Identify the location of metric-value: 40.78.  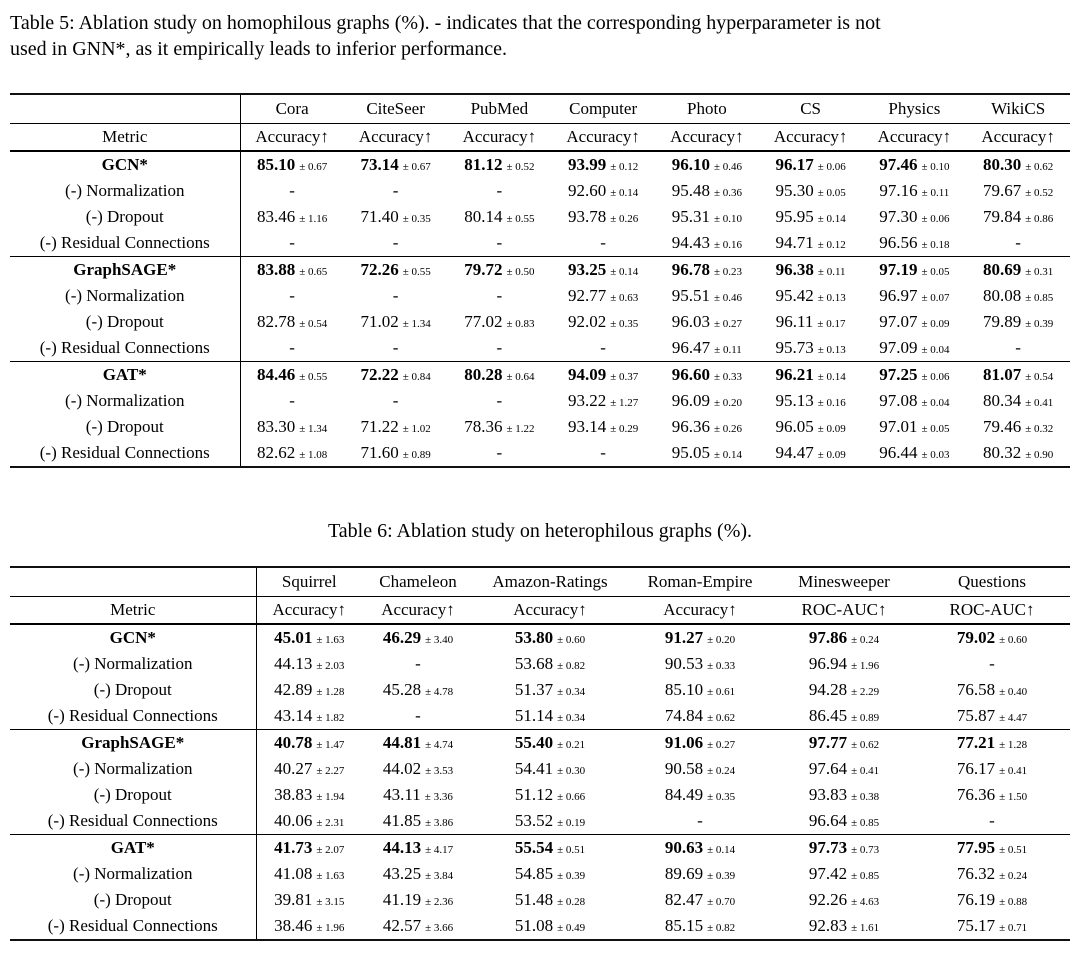
(293, 743).